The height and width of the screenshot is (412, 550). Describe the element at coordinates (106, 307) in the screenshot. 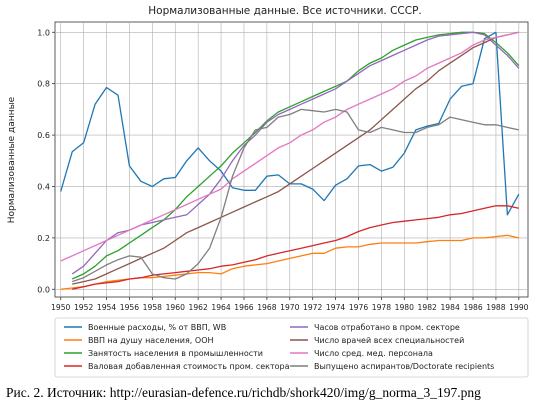

I see `x-tick-label: 1954` at that location.